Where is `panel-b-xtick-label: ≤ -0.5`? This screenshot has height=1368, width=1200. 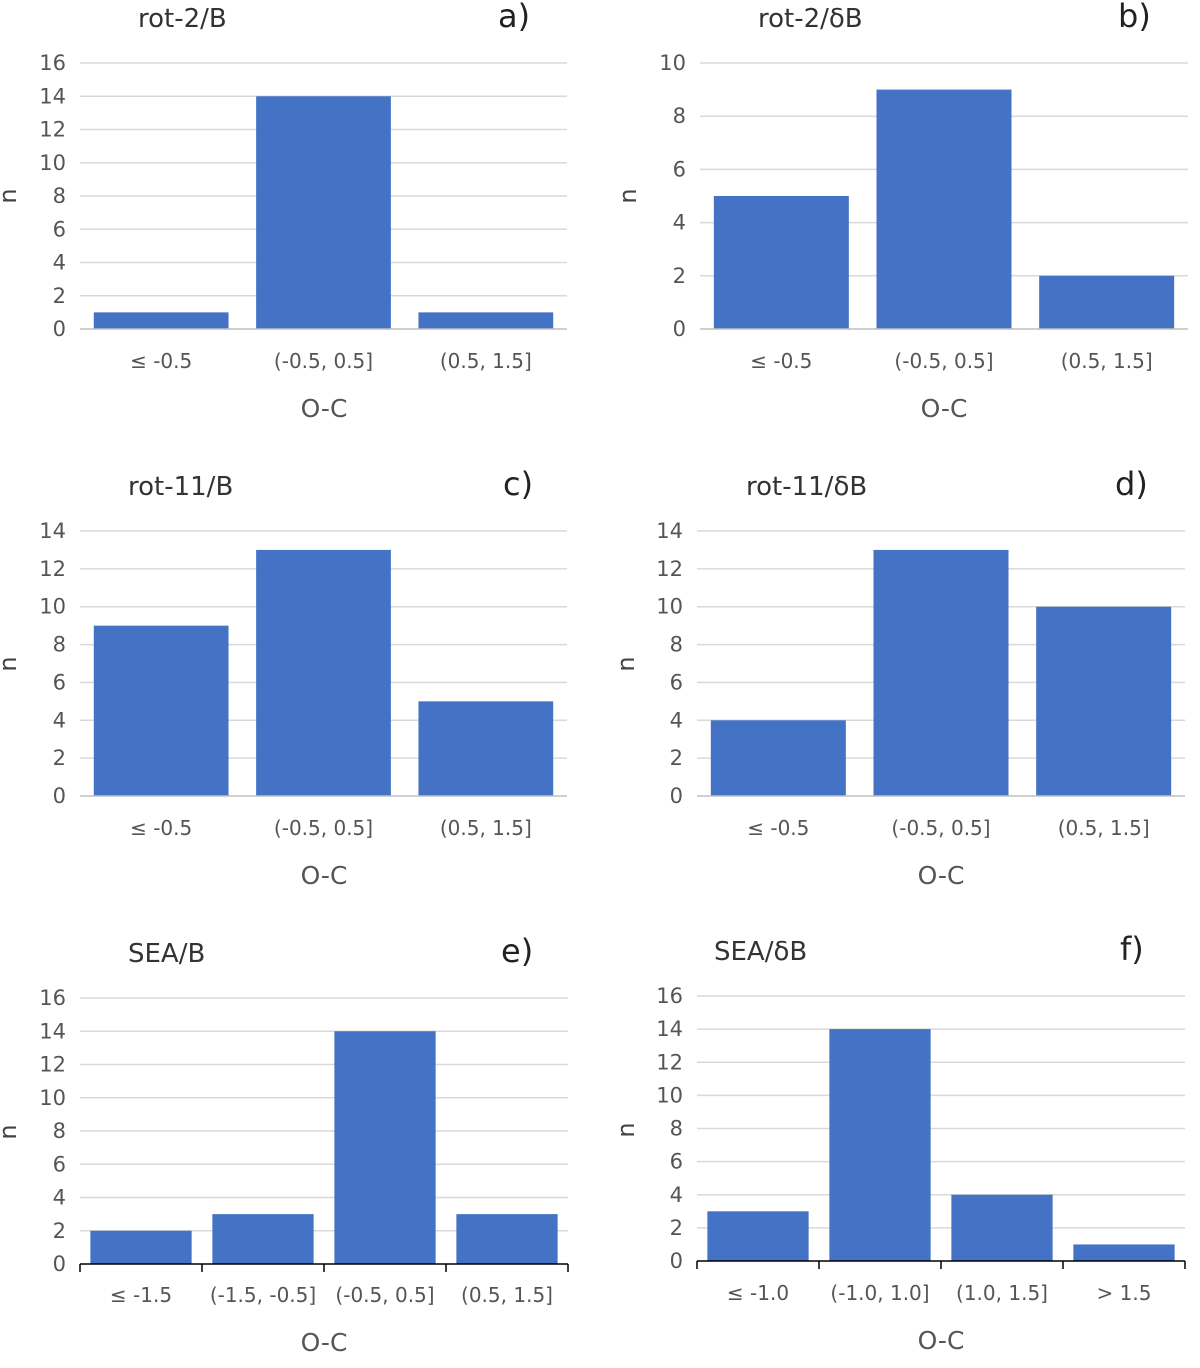
panel-b-xtick-label: ≤ -0.5 is located at coordinates (781, 361).